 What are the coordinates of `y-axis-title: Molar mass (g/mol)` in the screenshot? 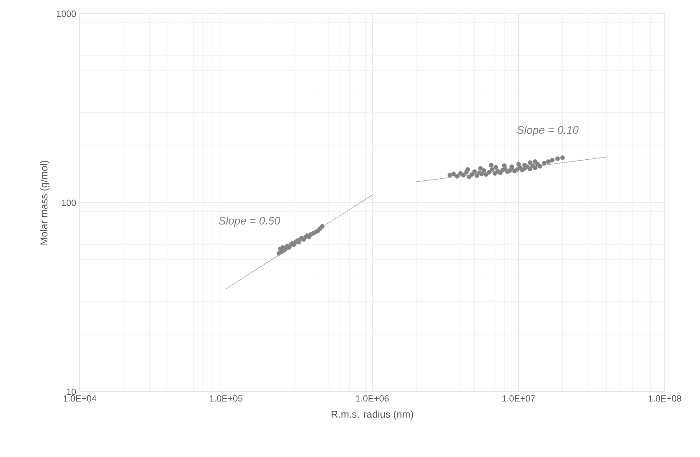 It's located at (45, 203).